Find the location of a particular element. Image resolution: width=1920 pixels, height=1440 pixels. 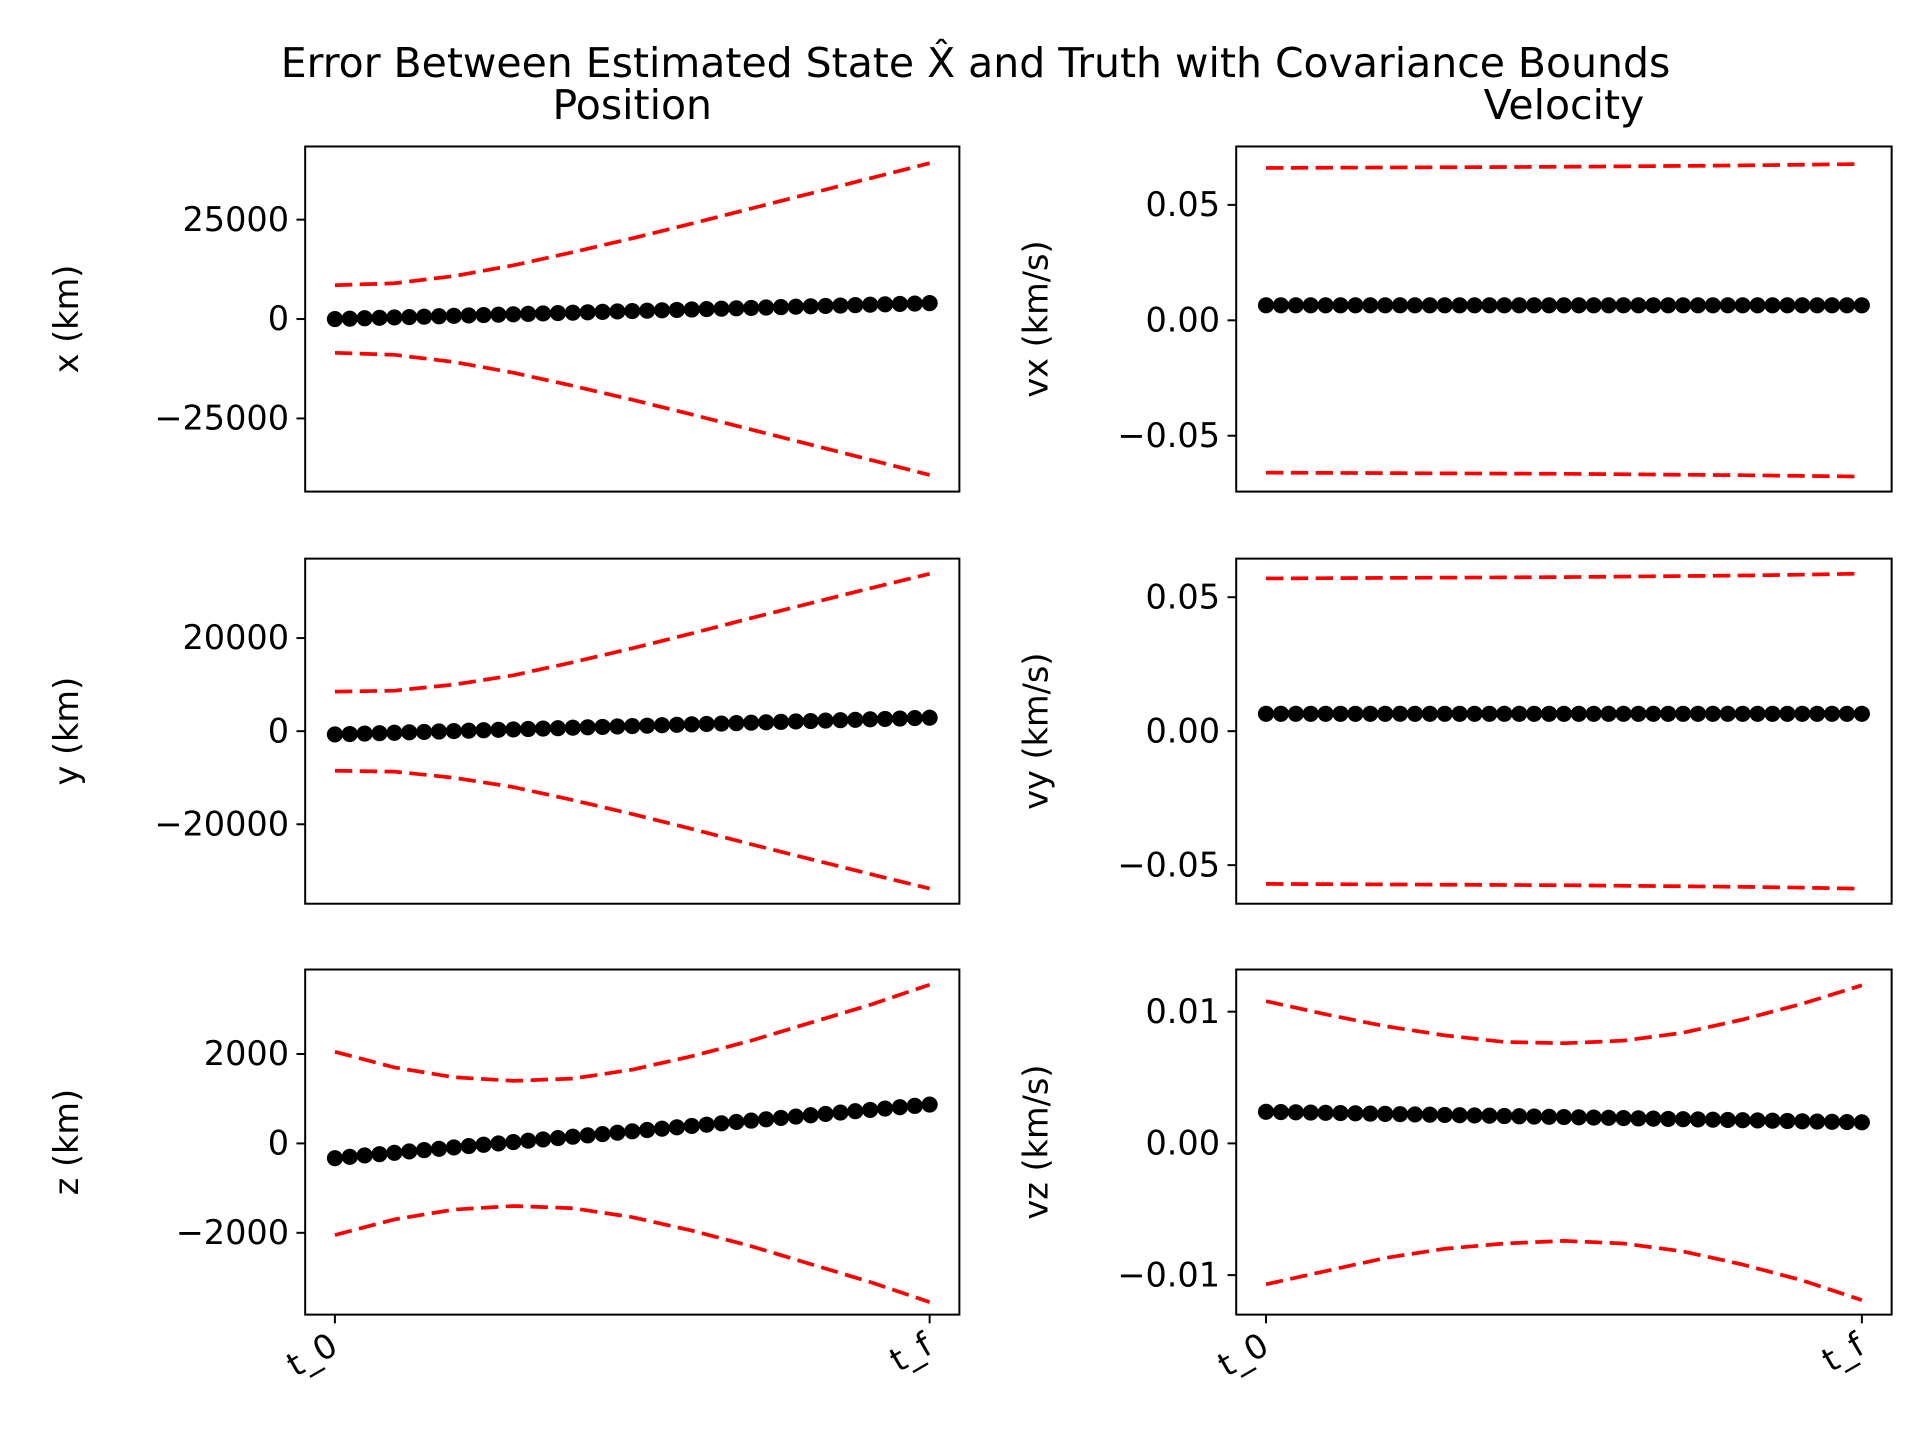

y-tick-label: 20000 is located at coordinates (235, 637).